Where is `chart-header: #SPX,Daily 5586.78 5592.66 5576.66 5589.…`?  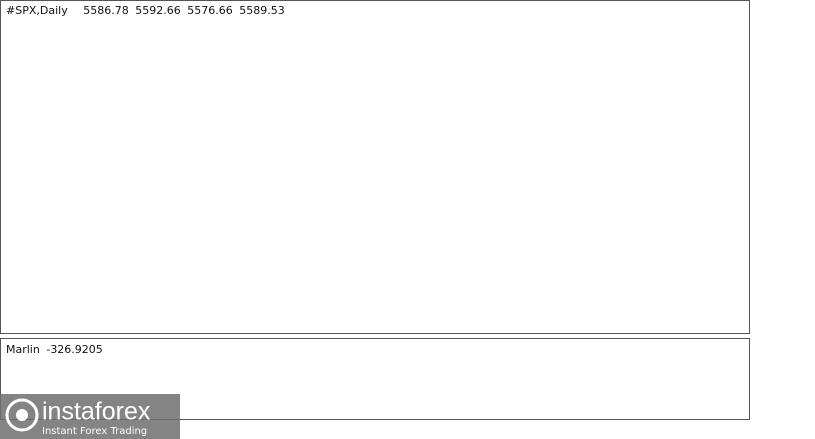
chart-header: #SPX,Daily 5586.78 5592.66 5576.66 5589.… is located at coordinates (145, 10).